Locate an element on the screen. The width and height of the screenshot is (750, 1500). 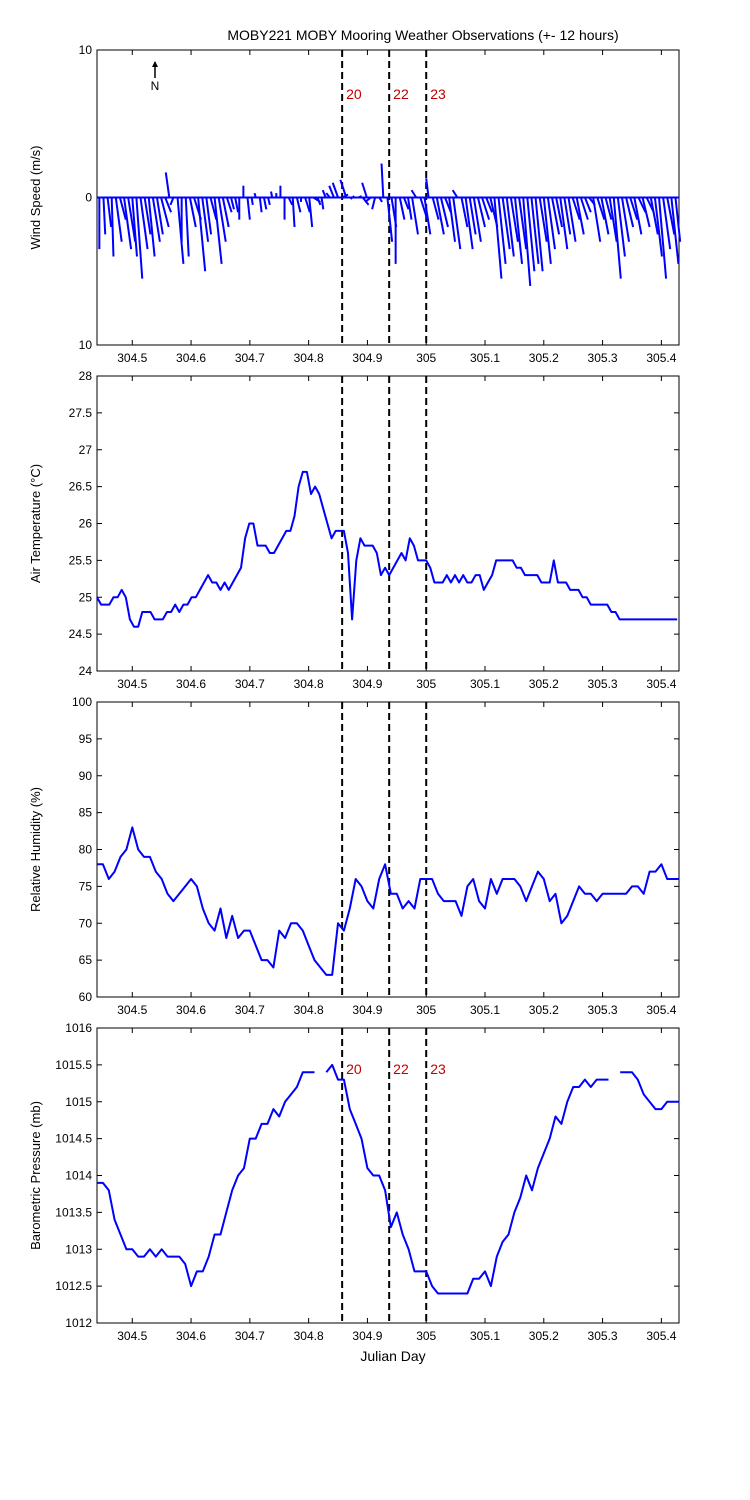
y-tick-label: 26.5 is located at coordinates (81, 487).